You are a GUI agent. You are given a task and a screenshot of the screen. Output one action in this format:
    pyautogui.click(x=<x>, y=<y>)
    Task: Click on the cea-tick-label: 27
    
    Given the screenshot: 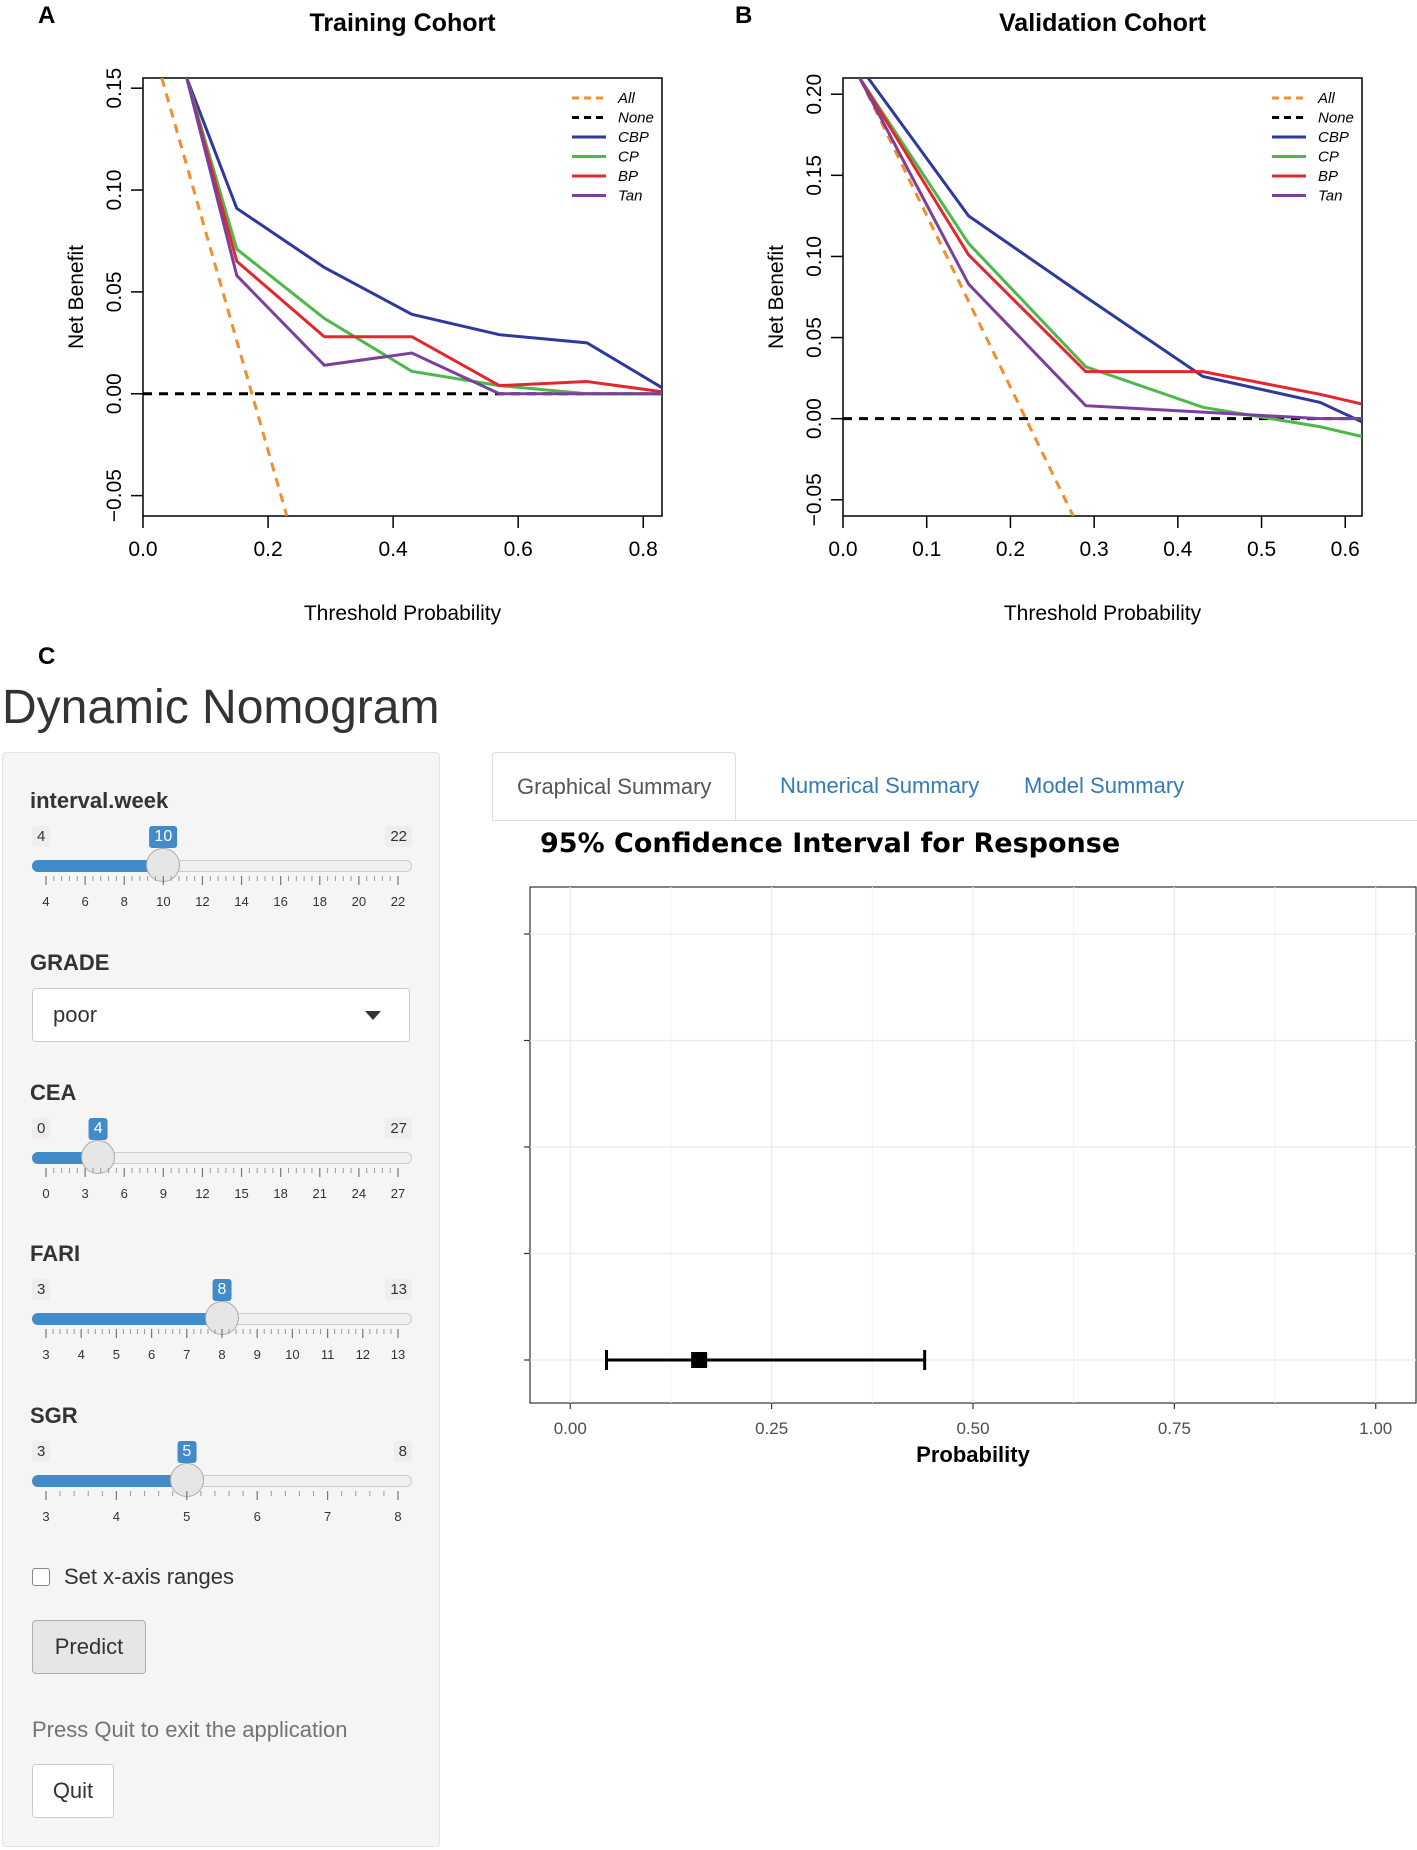 What is the action you would take?
    pyautogui.click(x=398, y=1193)
    